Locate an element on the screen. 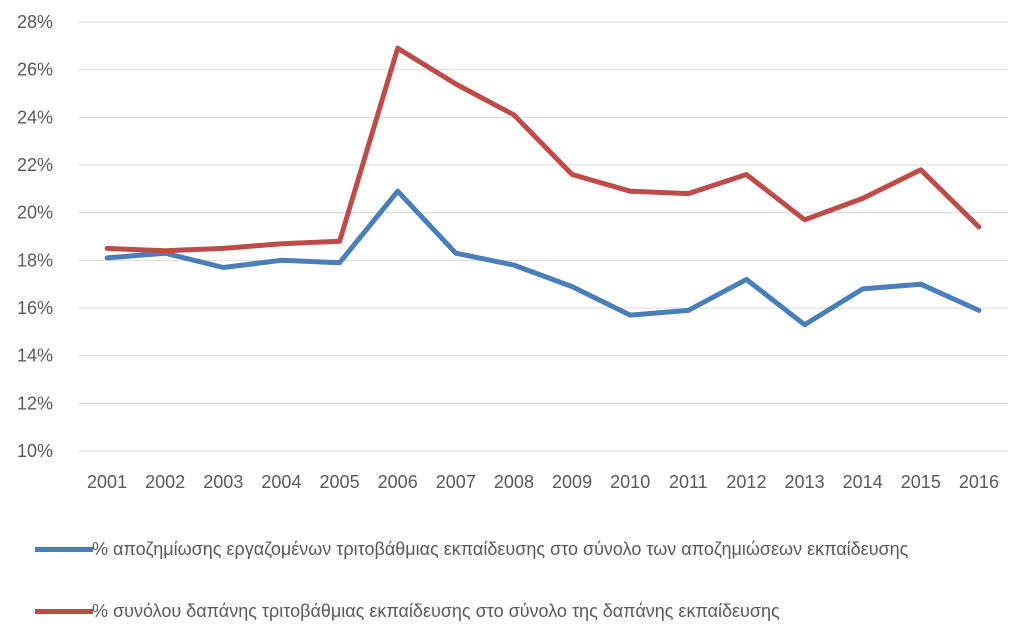  x-tick-label: 2003 is located at coordinates (223, 482).